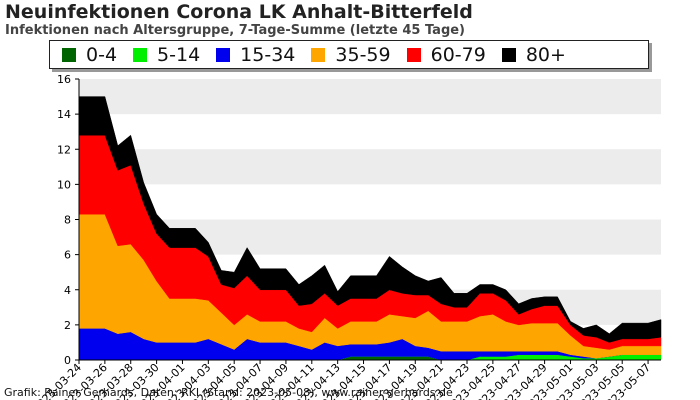  I want to click on legend-item: 35-59, so click(351, 54).